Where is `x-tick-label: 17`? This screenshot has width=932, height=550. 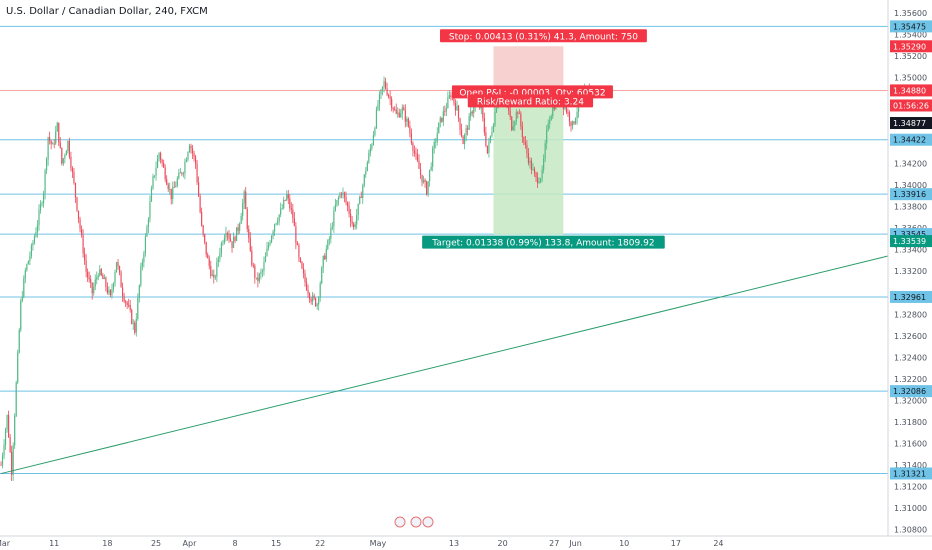 x-tick-label: 17 is located at coordinates (676, 543).